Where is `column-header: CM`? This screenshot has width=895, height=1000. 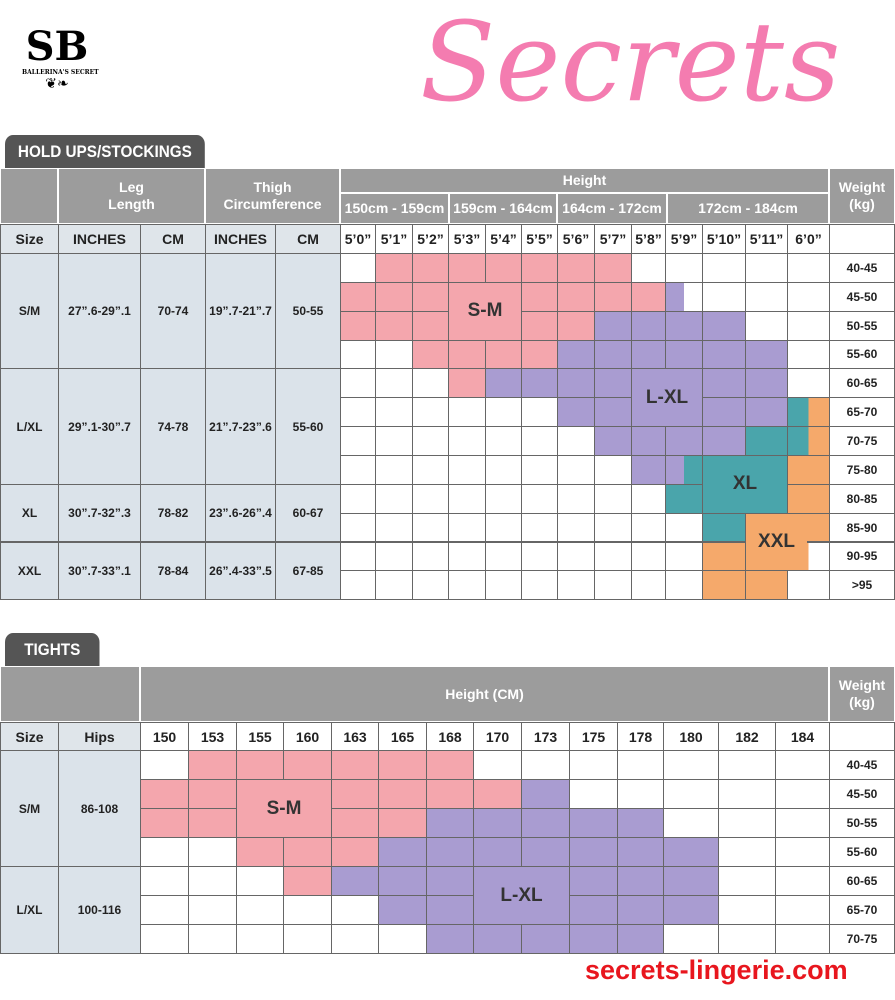 column-header: CM is located at coordinates (173, 239).